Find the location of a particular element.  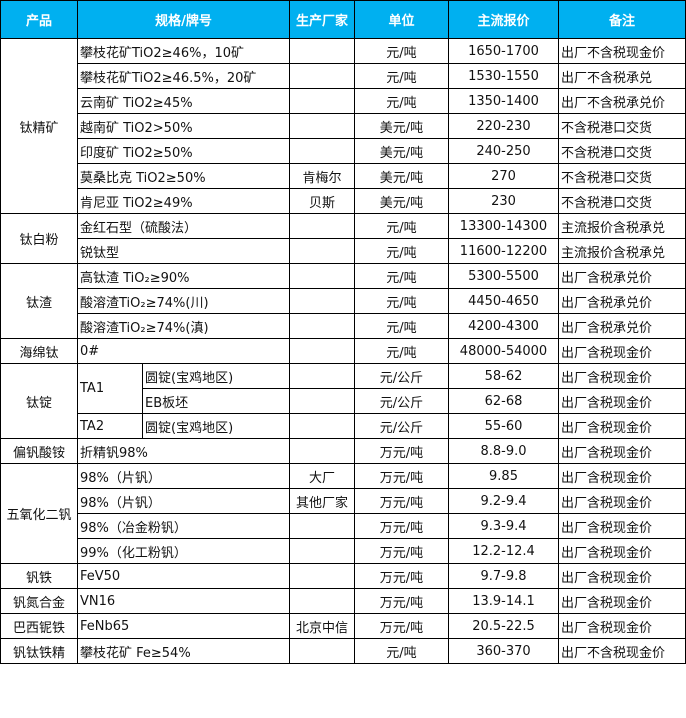

price-cell: 220-230 is located at coordinates (503, 126).